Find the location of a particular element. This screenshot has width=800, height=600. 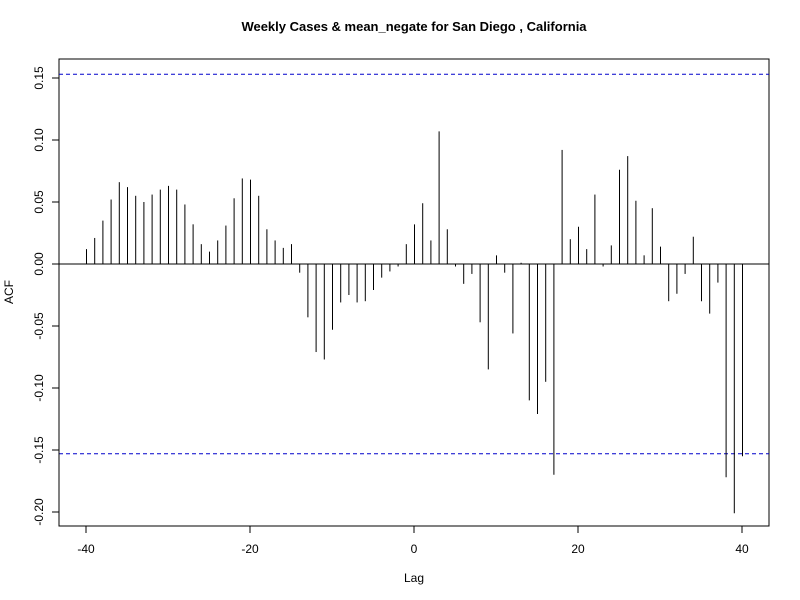

y-axis: -0.20 -0.15 -0.10 -0.05 0.00 0.05 0.10 0.15 is located at coordinates (46, 296).